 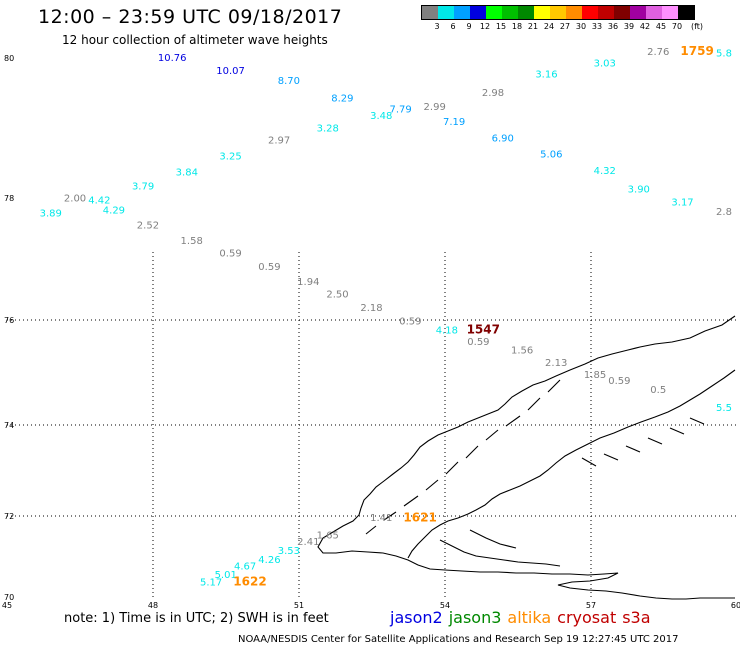 What do you see at coordinates (661, 26) in the screenshot?
I see `legend-label: 45` at bounding box center [661, 26].